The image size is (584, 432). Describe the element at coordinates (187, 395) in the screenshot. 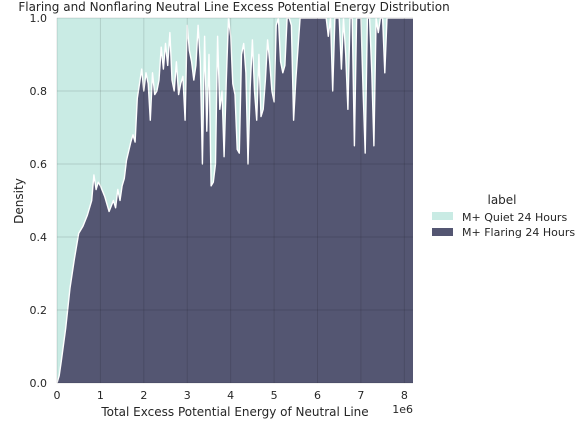

I see `x-tick-label: 3` at that location.